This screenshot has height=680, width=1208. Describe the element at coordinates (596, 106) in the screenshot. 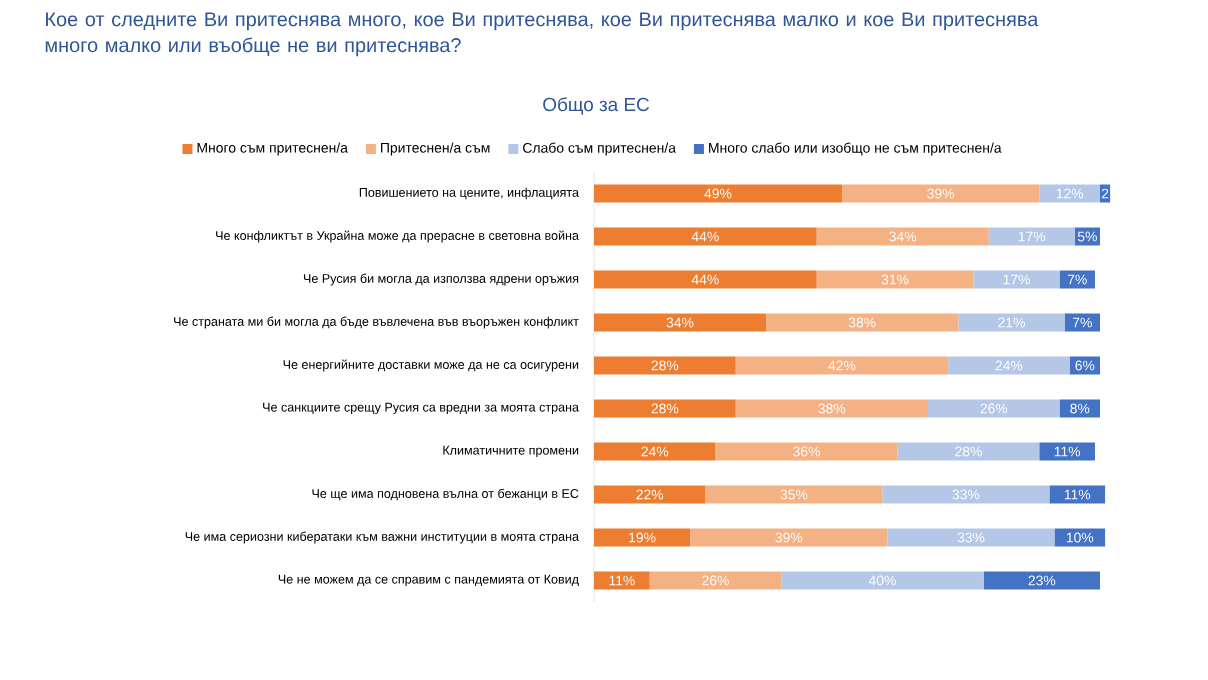

I see `chart-subtitle: Общо за ЕС` at that location.